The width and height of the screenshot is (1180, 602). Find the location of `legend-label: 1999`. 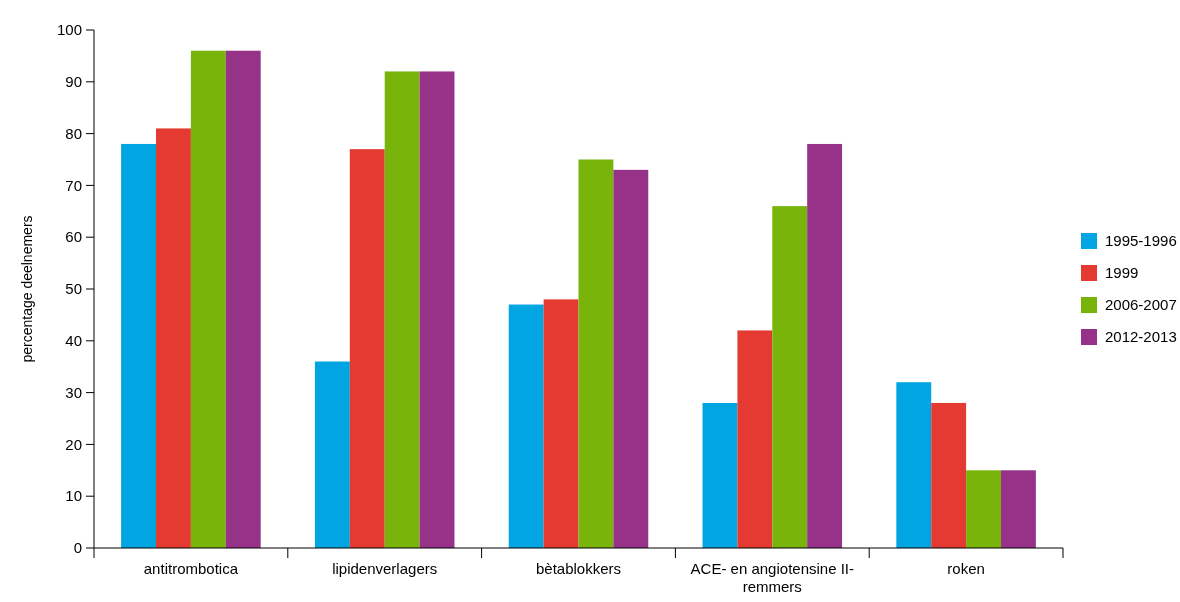

legend-label: 1999 is located at coordinates (1122, 273).